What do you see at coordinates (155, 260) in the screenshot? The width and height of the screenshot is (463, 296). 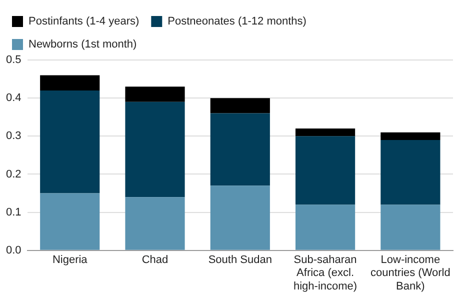 I see `x-tick-label: Chad` at bounding box center [155, 260].